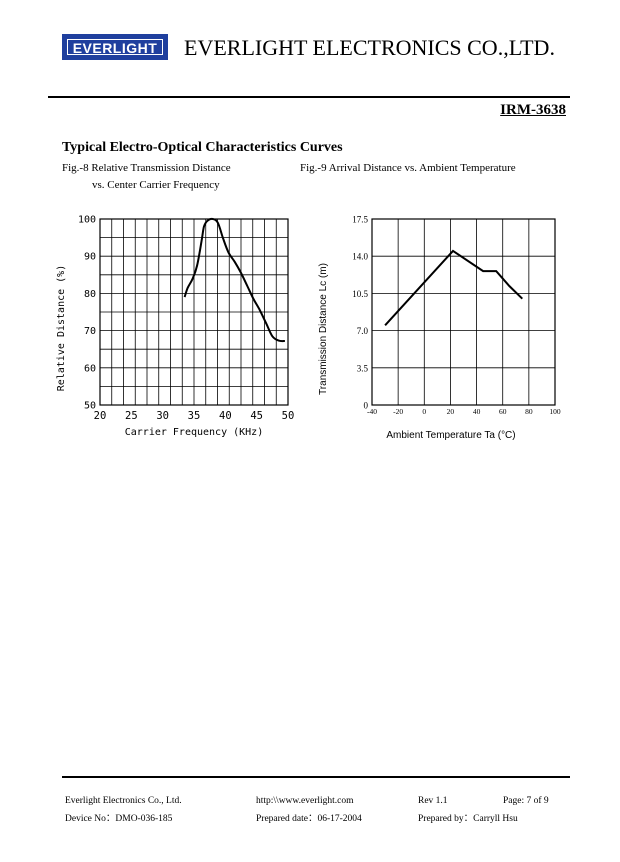 This screenshot has height=862, width=620. Describe the element at coordinates (225, 416) in the screenshot. I see `fig8-x-tick-label: 40` at that location.